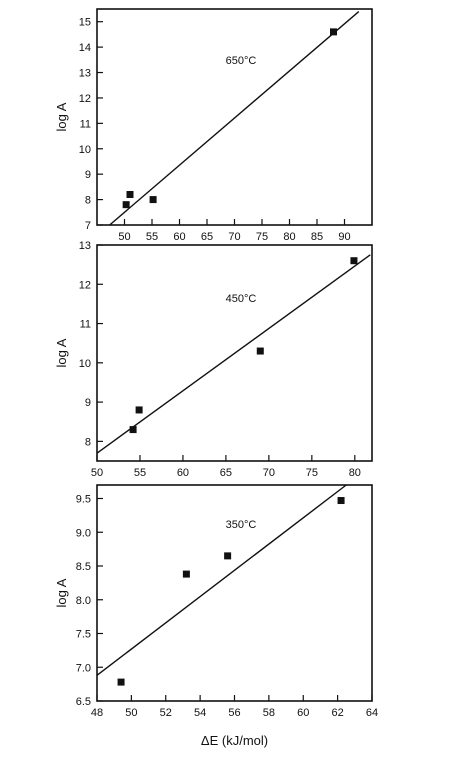 The height and width of the screenshot is (762, 474). What do you see at coordinates (83, 601) in the screenshot?
I see `y-tick-label: 8.0` at bounding box center [83, 601].